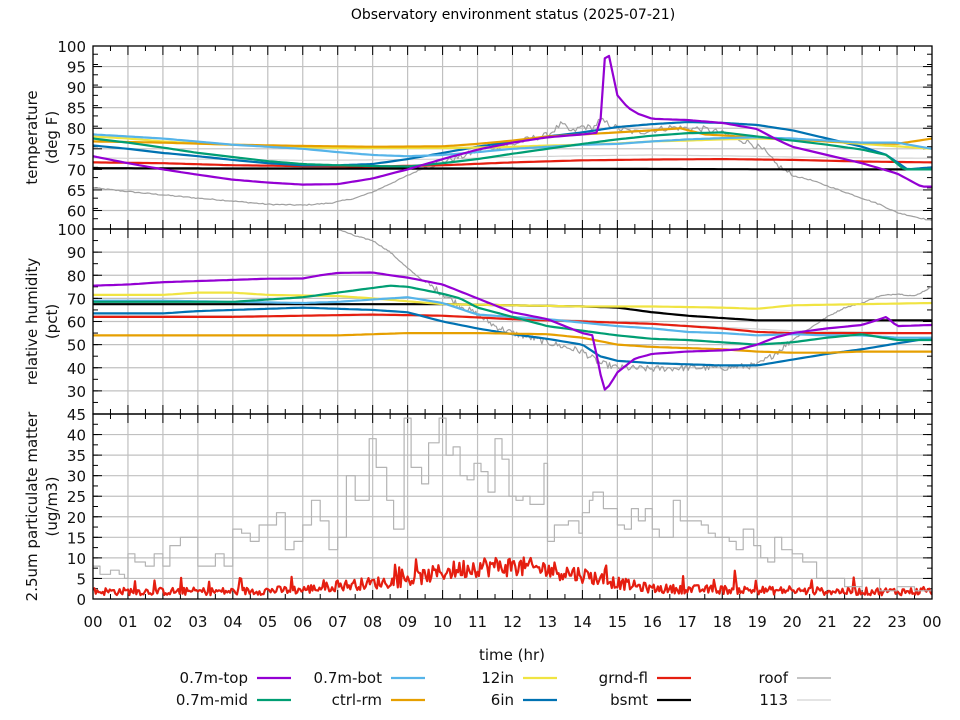 The width and height of the screenshot is (960, 720). What do you see at coordinates (76, 68) in the screenshot?
I see `y-tick-label: 95` at bounding box center [76, 68].